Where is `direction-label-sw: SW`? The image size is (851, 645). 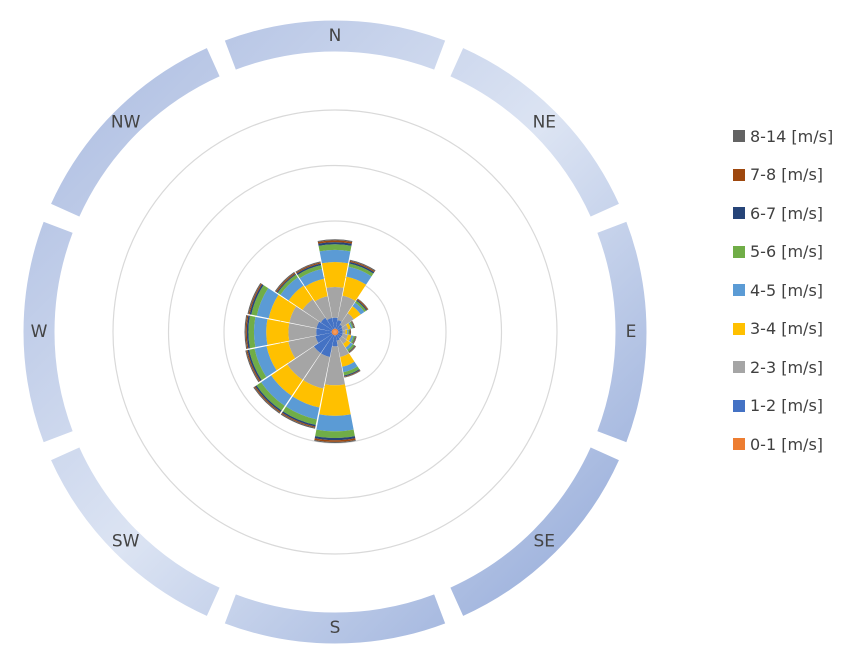 direction-label-sw: SW is located at coordinates (126, 541).